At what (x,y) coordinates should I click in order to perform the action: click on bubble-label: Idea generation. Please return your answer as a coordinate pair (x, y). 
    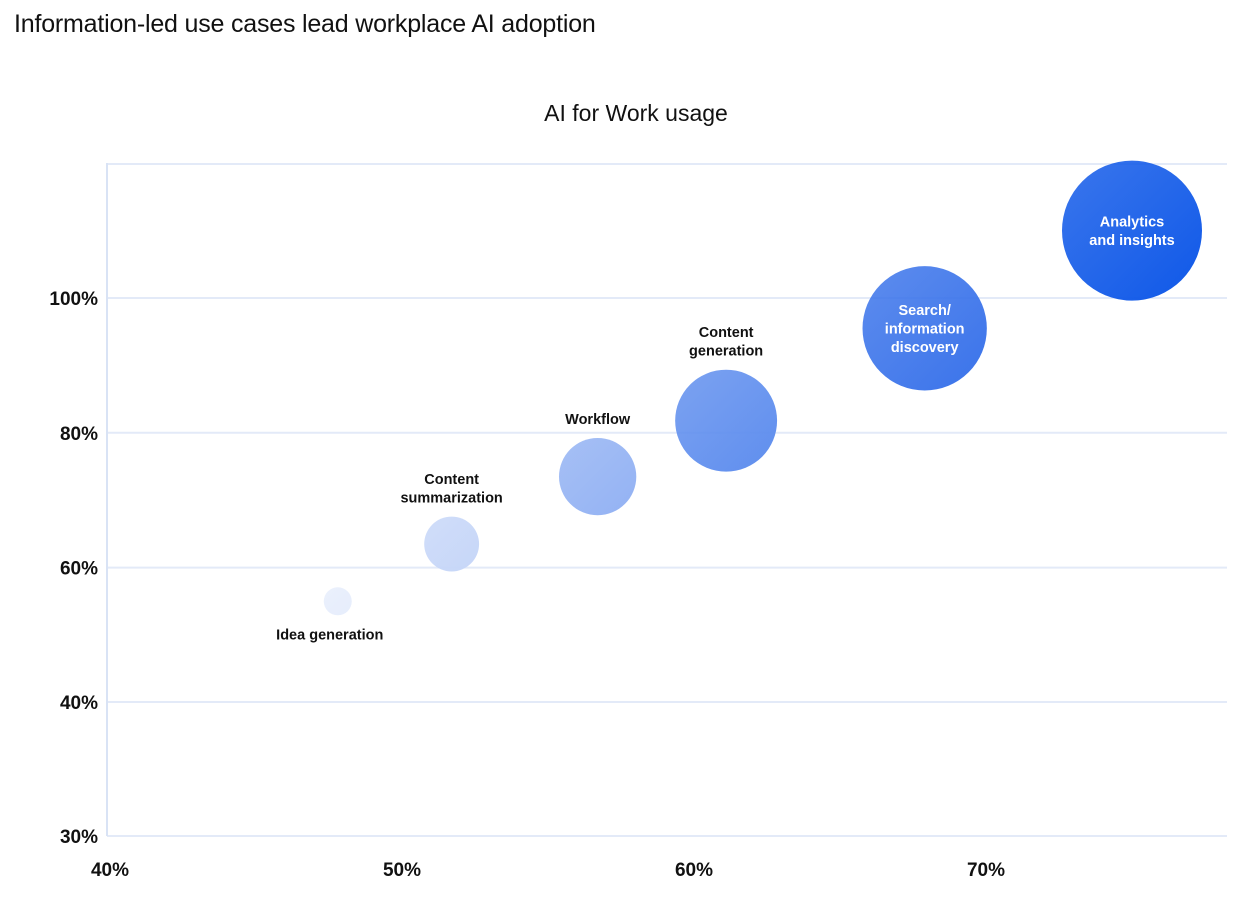
    Looking at the image, I should click on (329, 635).